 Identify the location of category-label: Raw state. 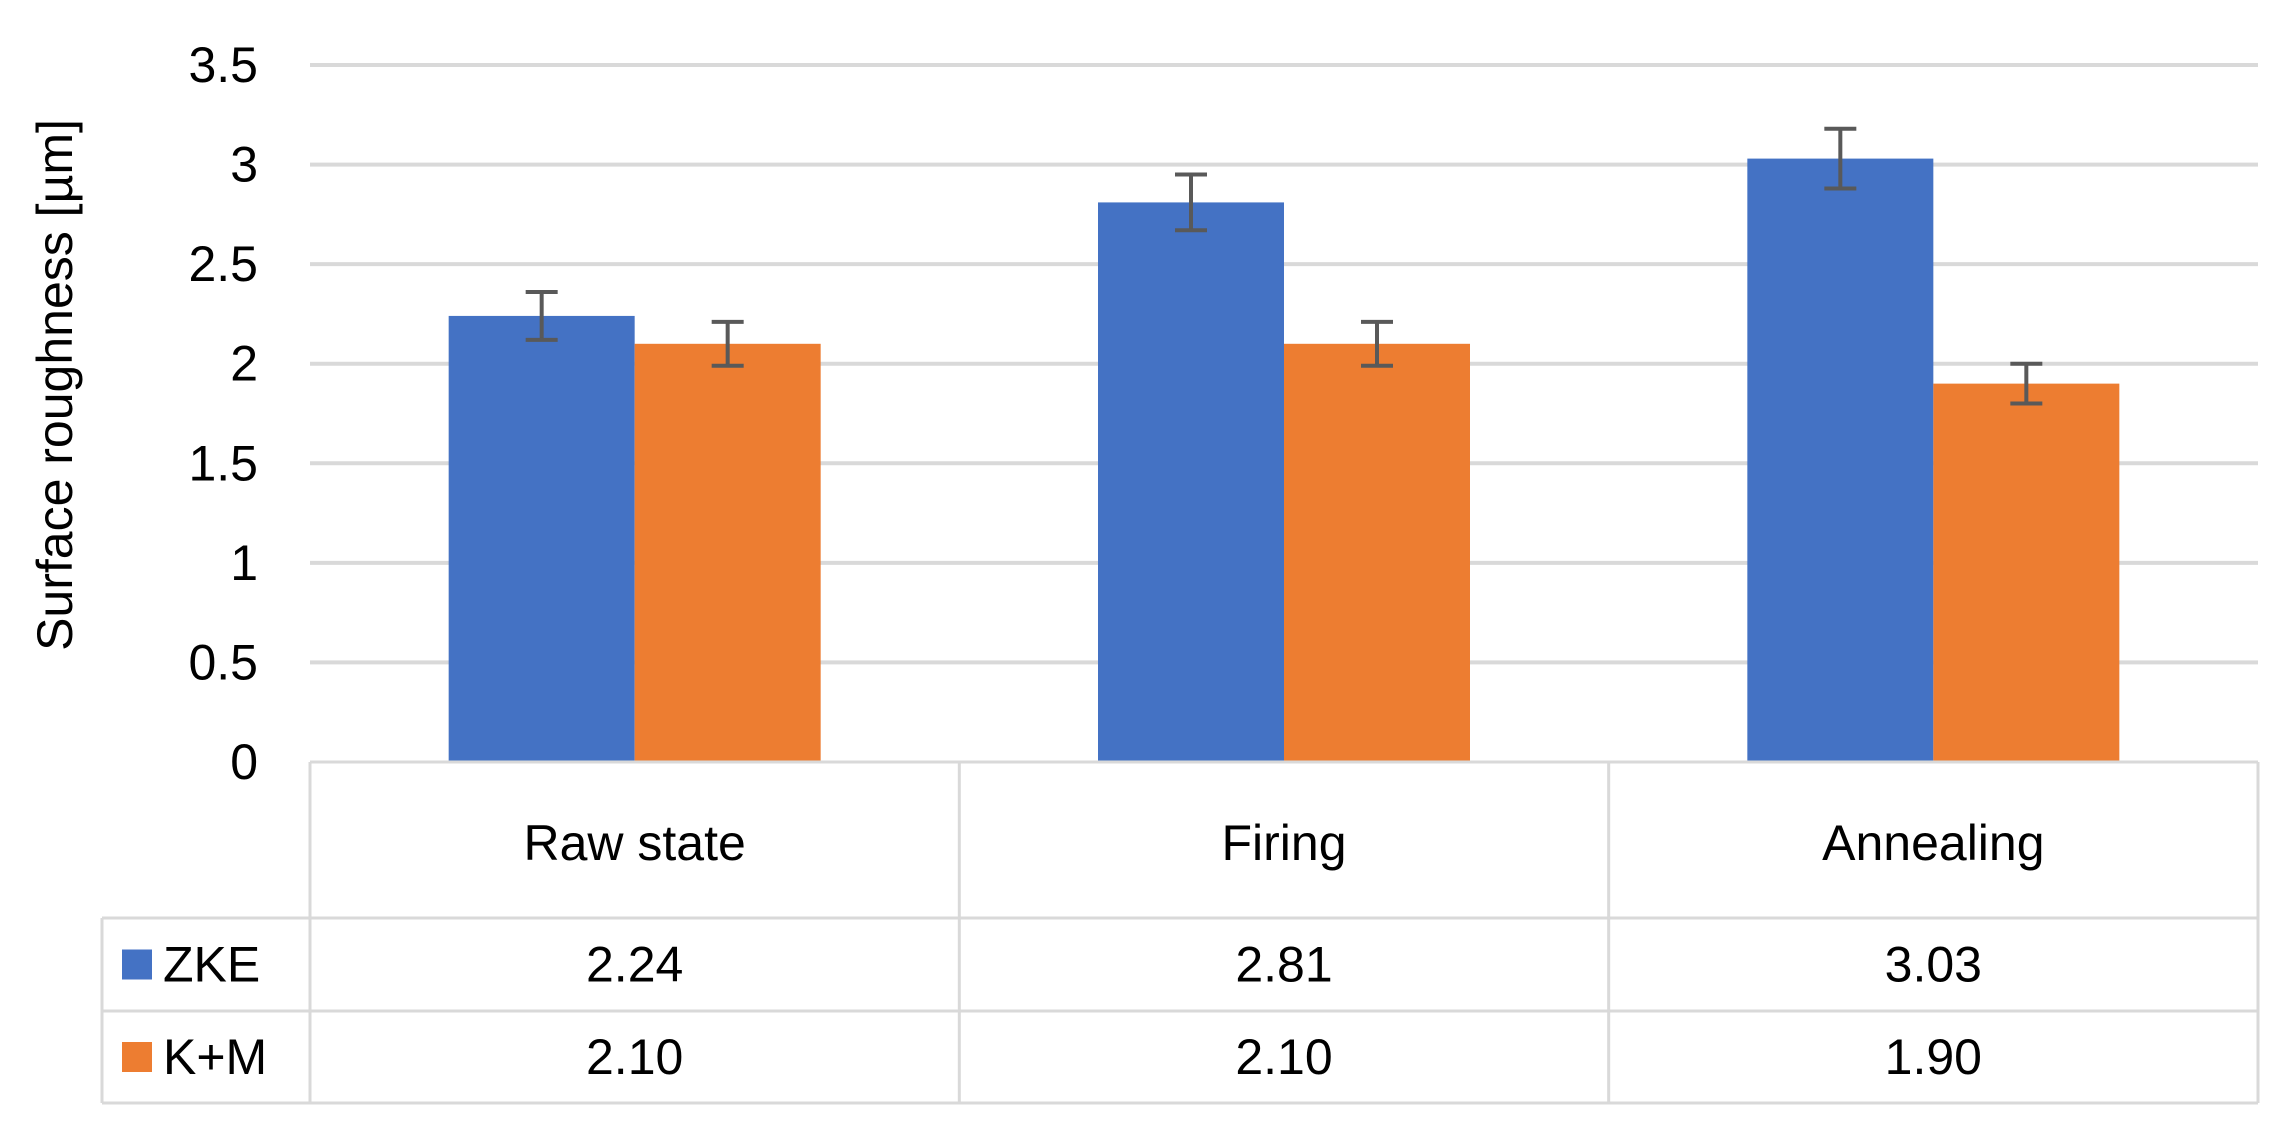
(635, 843).